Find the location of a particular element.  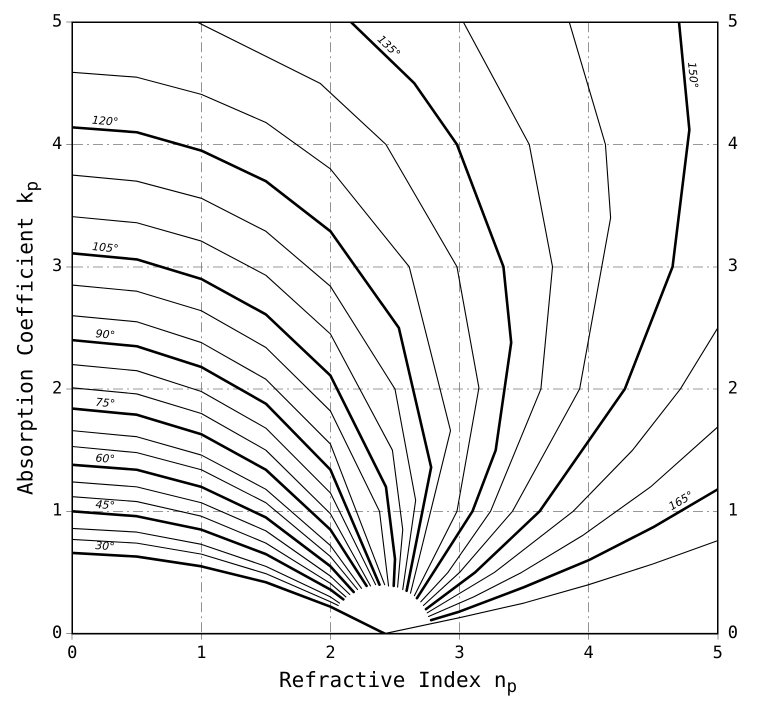

x-tick-label: 0 is located at coordinates (72, 653).